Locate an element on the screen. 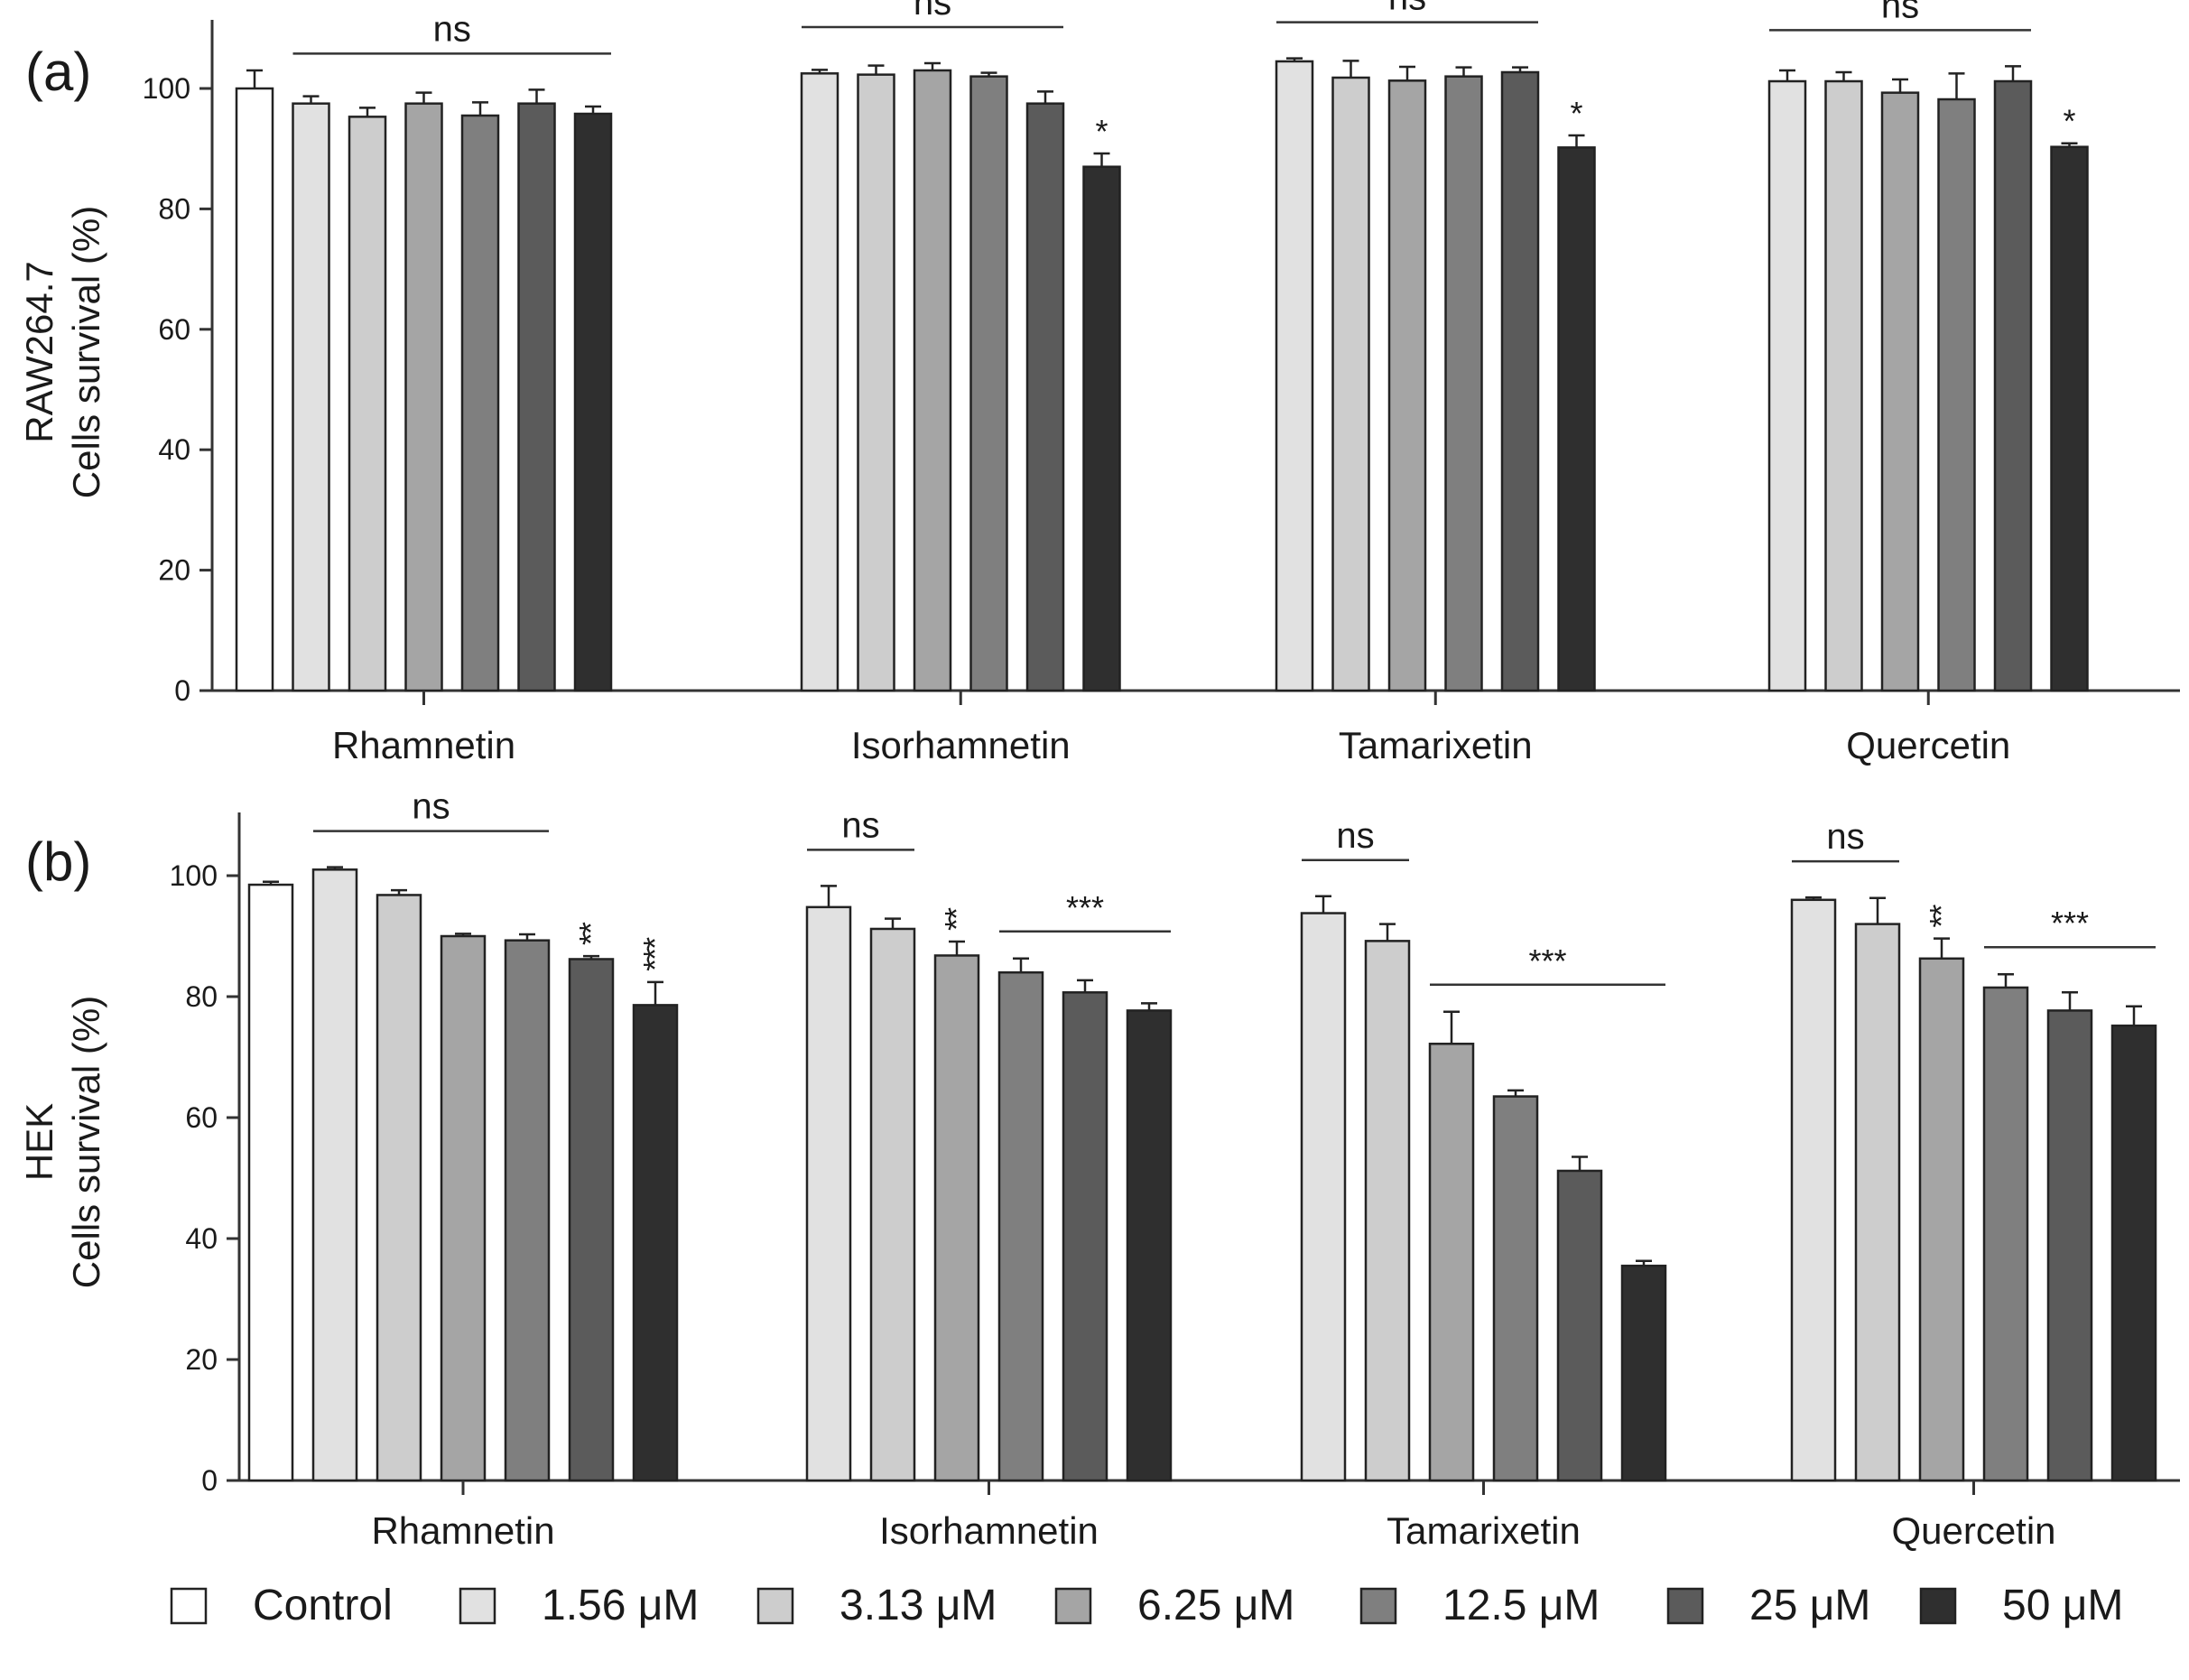  legend-label: Control is located at coordinates (323, 1606).